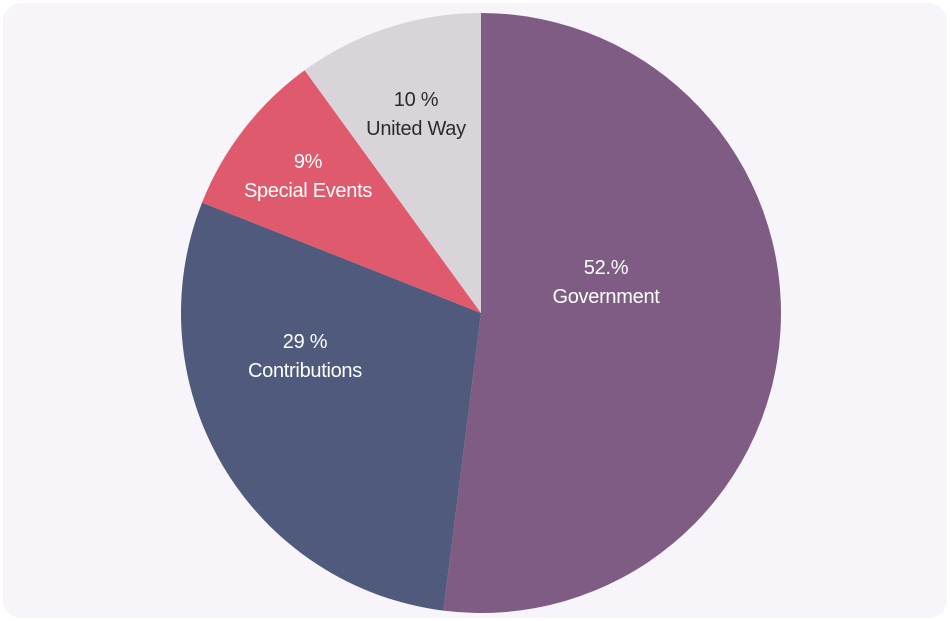 Image resolution: width=950 pixels, height=621 pixels. Describe the element at coordinates (606, 297) in the screenshot. I see `slice-name-label: Government` at that location.